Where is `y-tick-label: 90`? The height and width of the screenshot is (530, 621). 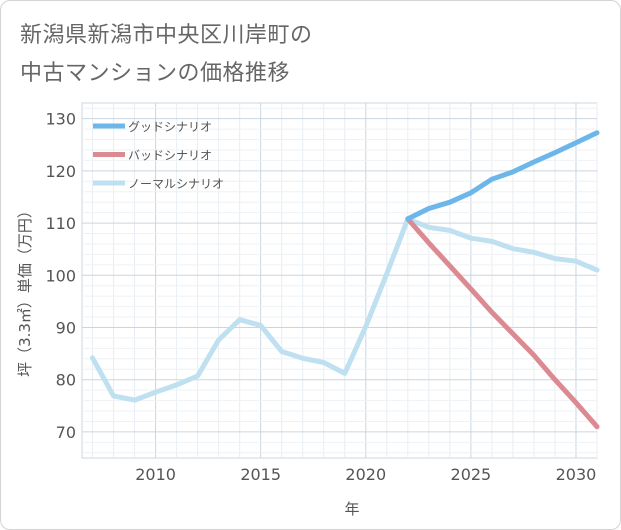
y-tick-label: 90 is located at coordinates (66, 327).